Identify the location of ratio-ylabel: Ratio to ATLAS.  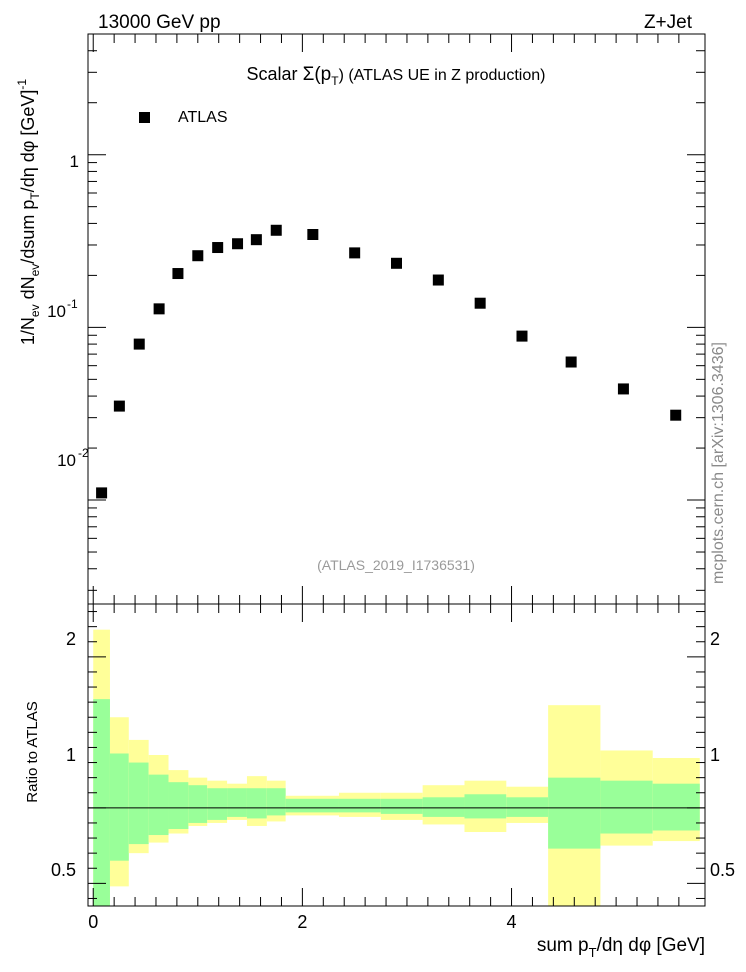
(32, 751).